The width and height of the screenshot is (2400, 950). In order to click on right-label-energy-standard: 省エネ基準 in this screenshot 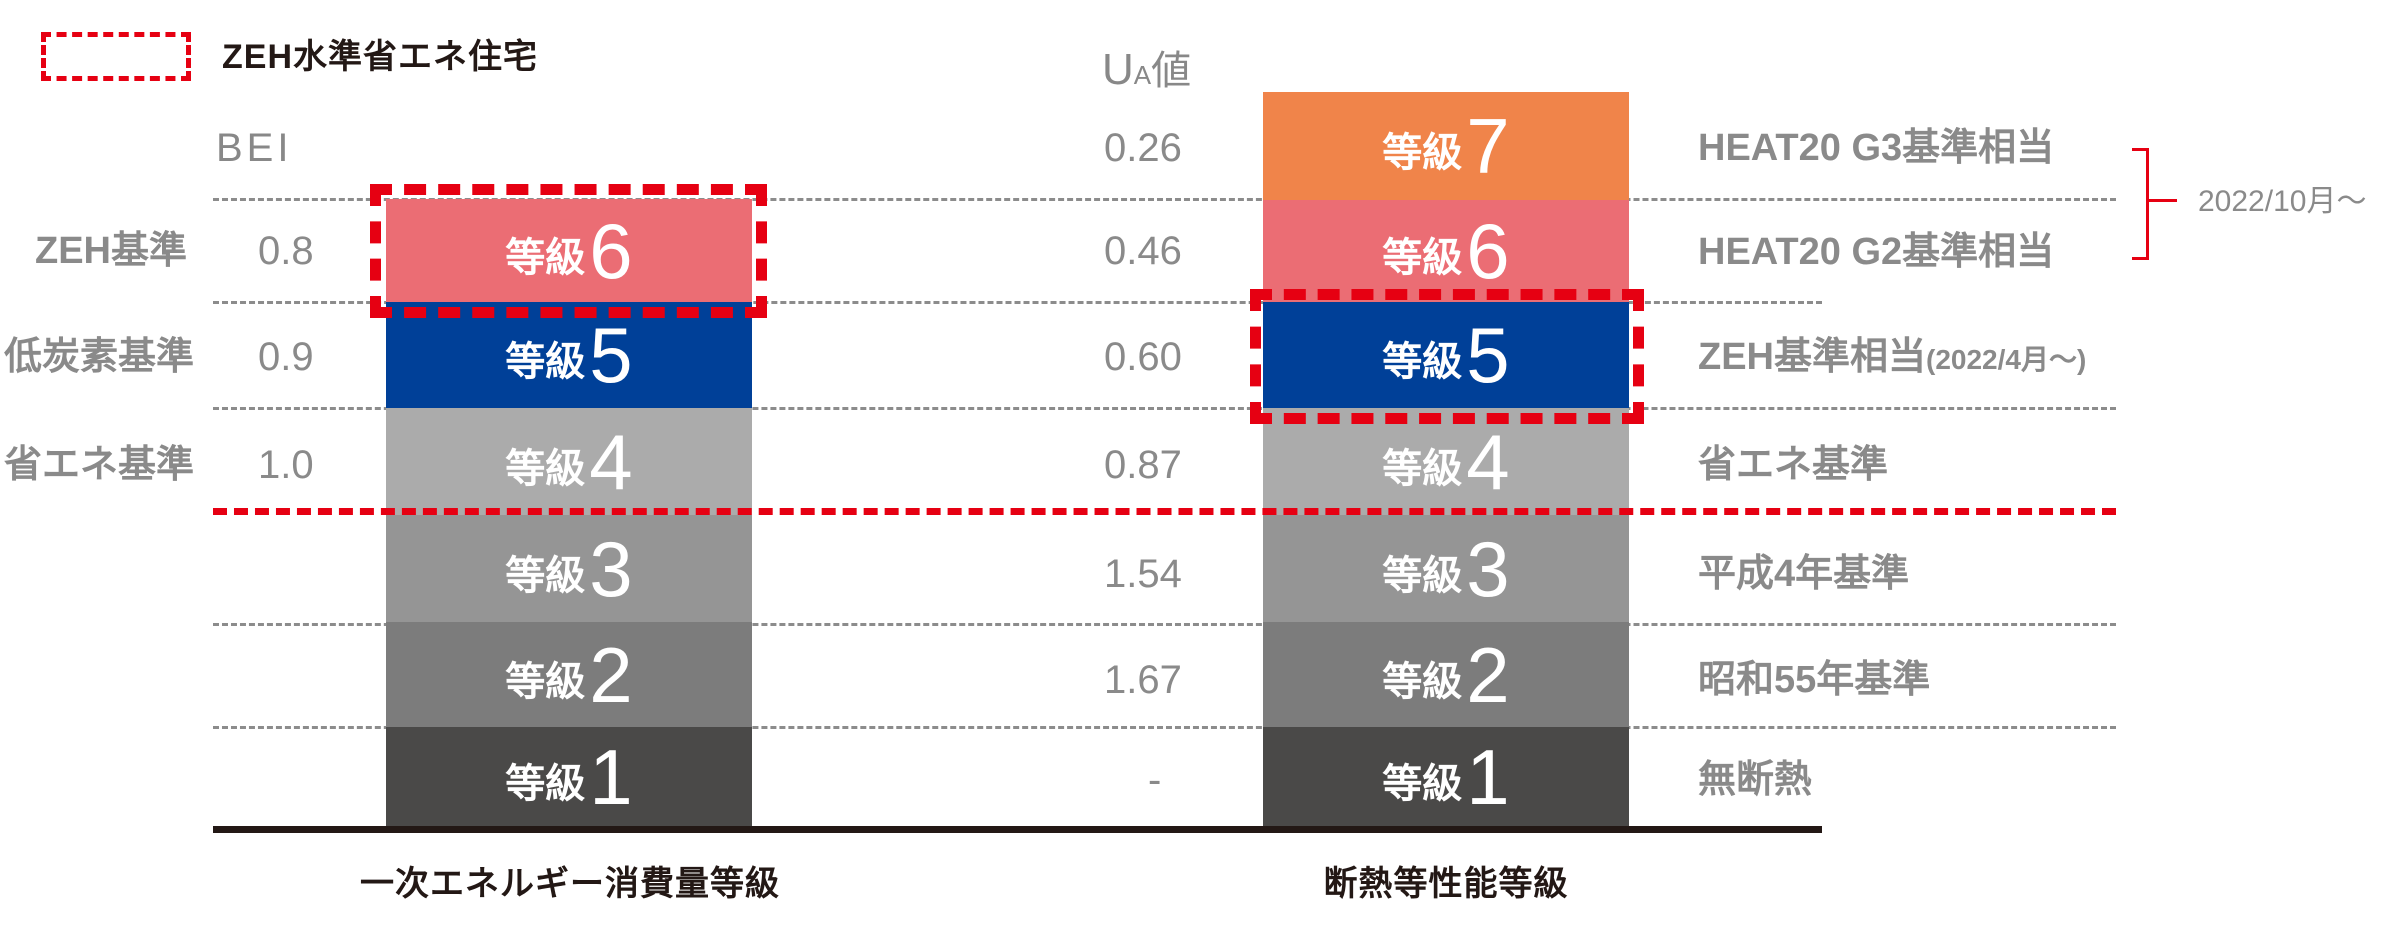, I will do `click(1793, 465)`.